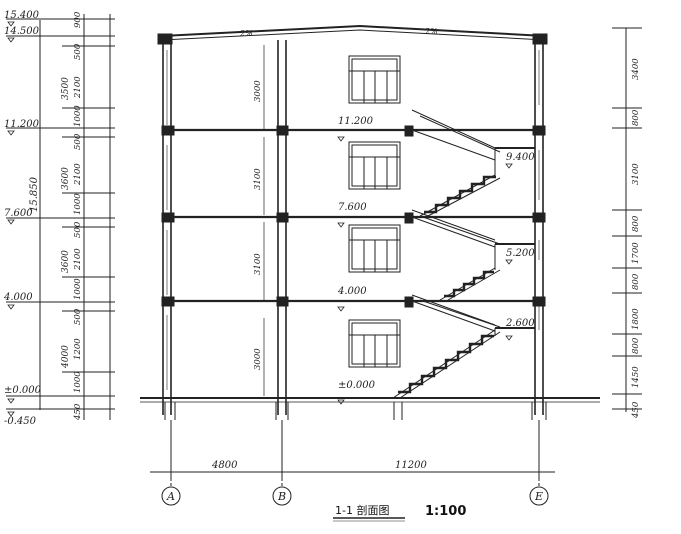 The width and height of the screenshot is (681, 534). Describe the element at coordinates (78, 204) in the screenshot. I see `dim-l2-6: 1000` at that location.